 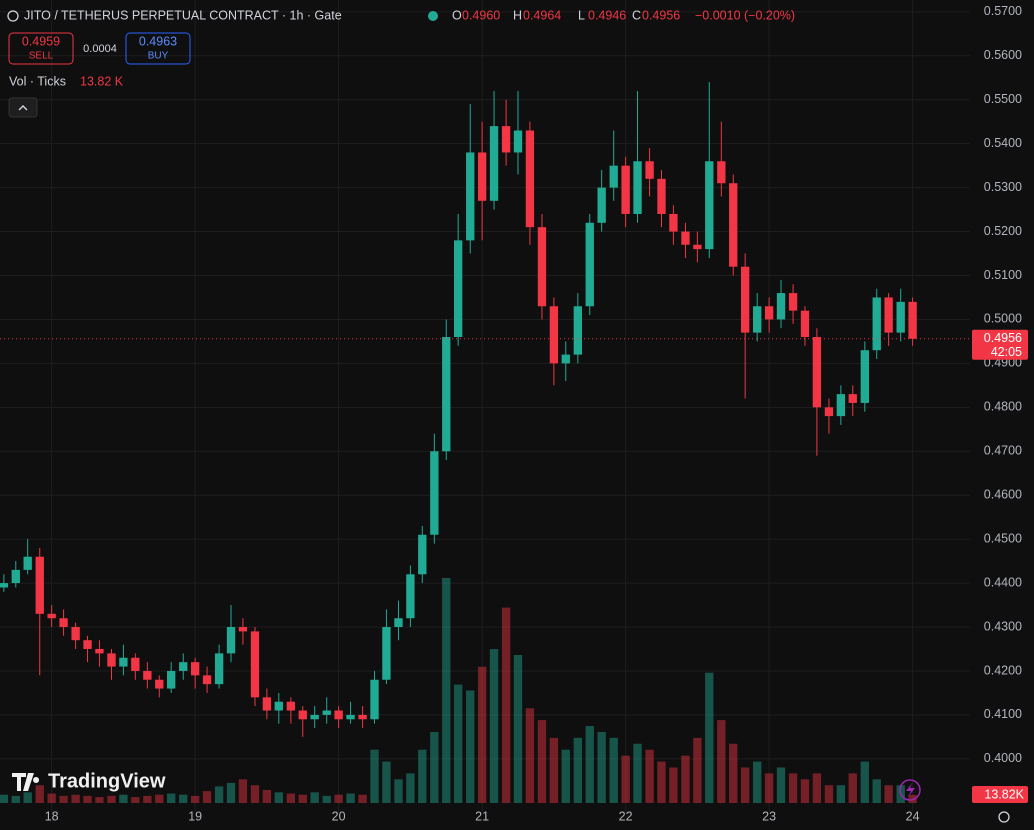 I want to click on sell-button, so click(x=41, y=48).